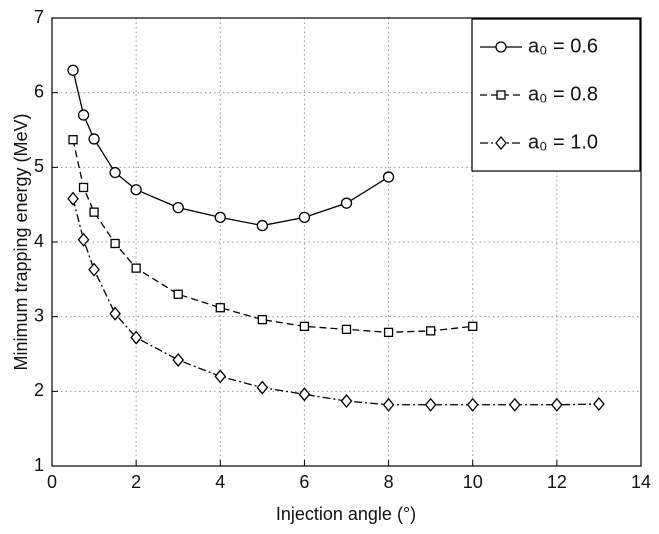 Image resolution: width=659 pixels, height=534 pixels. I want to click on y-tick-label: 1, so click(39, 465).